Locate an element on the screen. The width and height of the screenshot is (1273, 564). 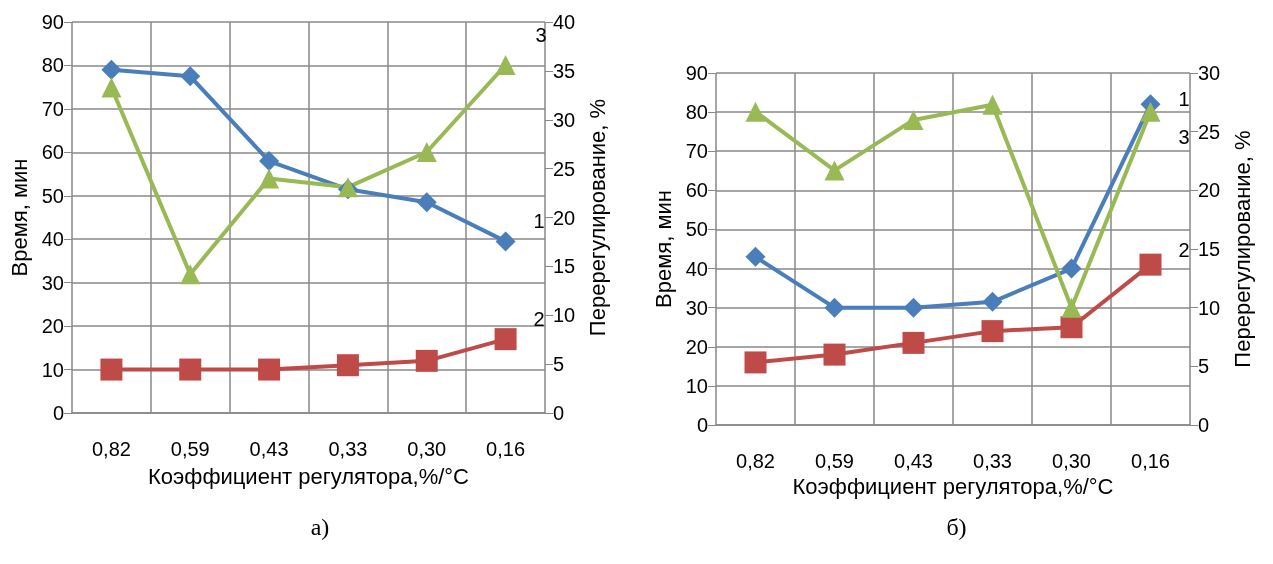
text: а) is located at coordinates (320, 527).